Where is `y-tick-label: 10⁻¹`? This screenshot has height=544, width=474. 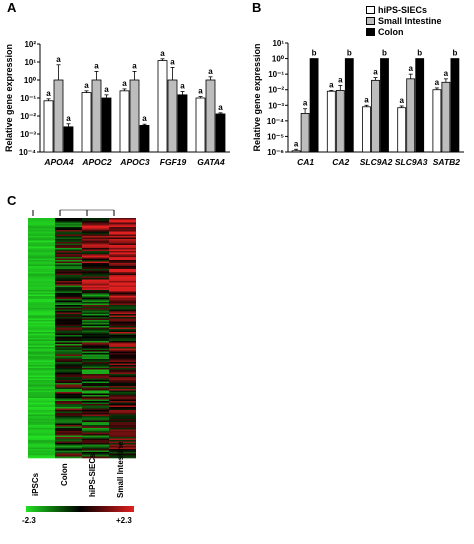 y-tick-label: 10⁻¹ is located at coordinates (28, 98).